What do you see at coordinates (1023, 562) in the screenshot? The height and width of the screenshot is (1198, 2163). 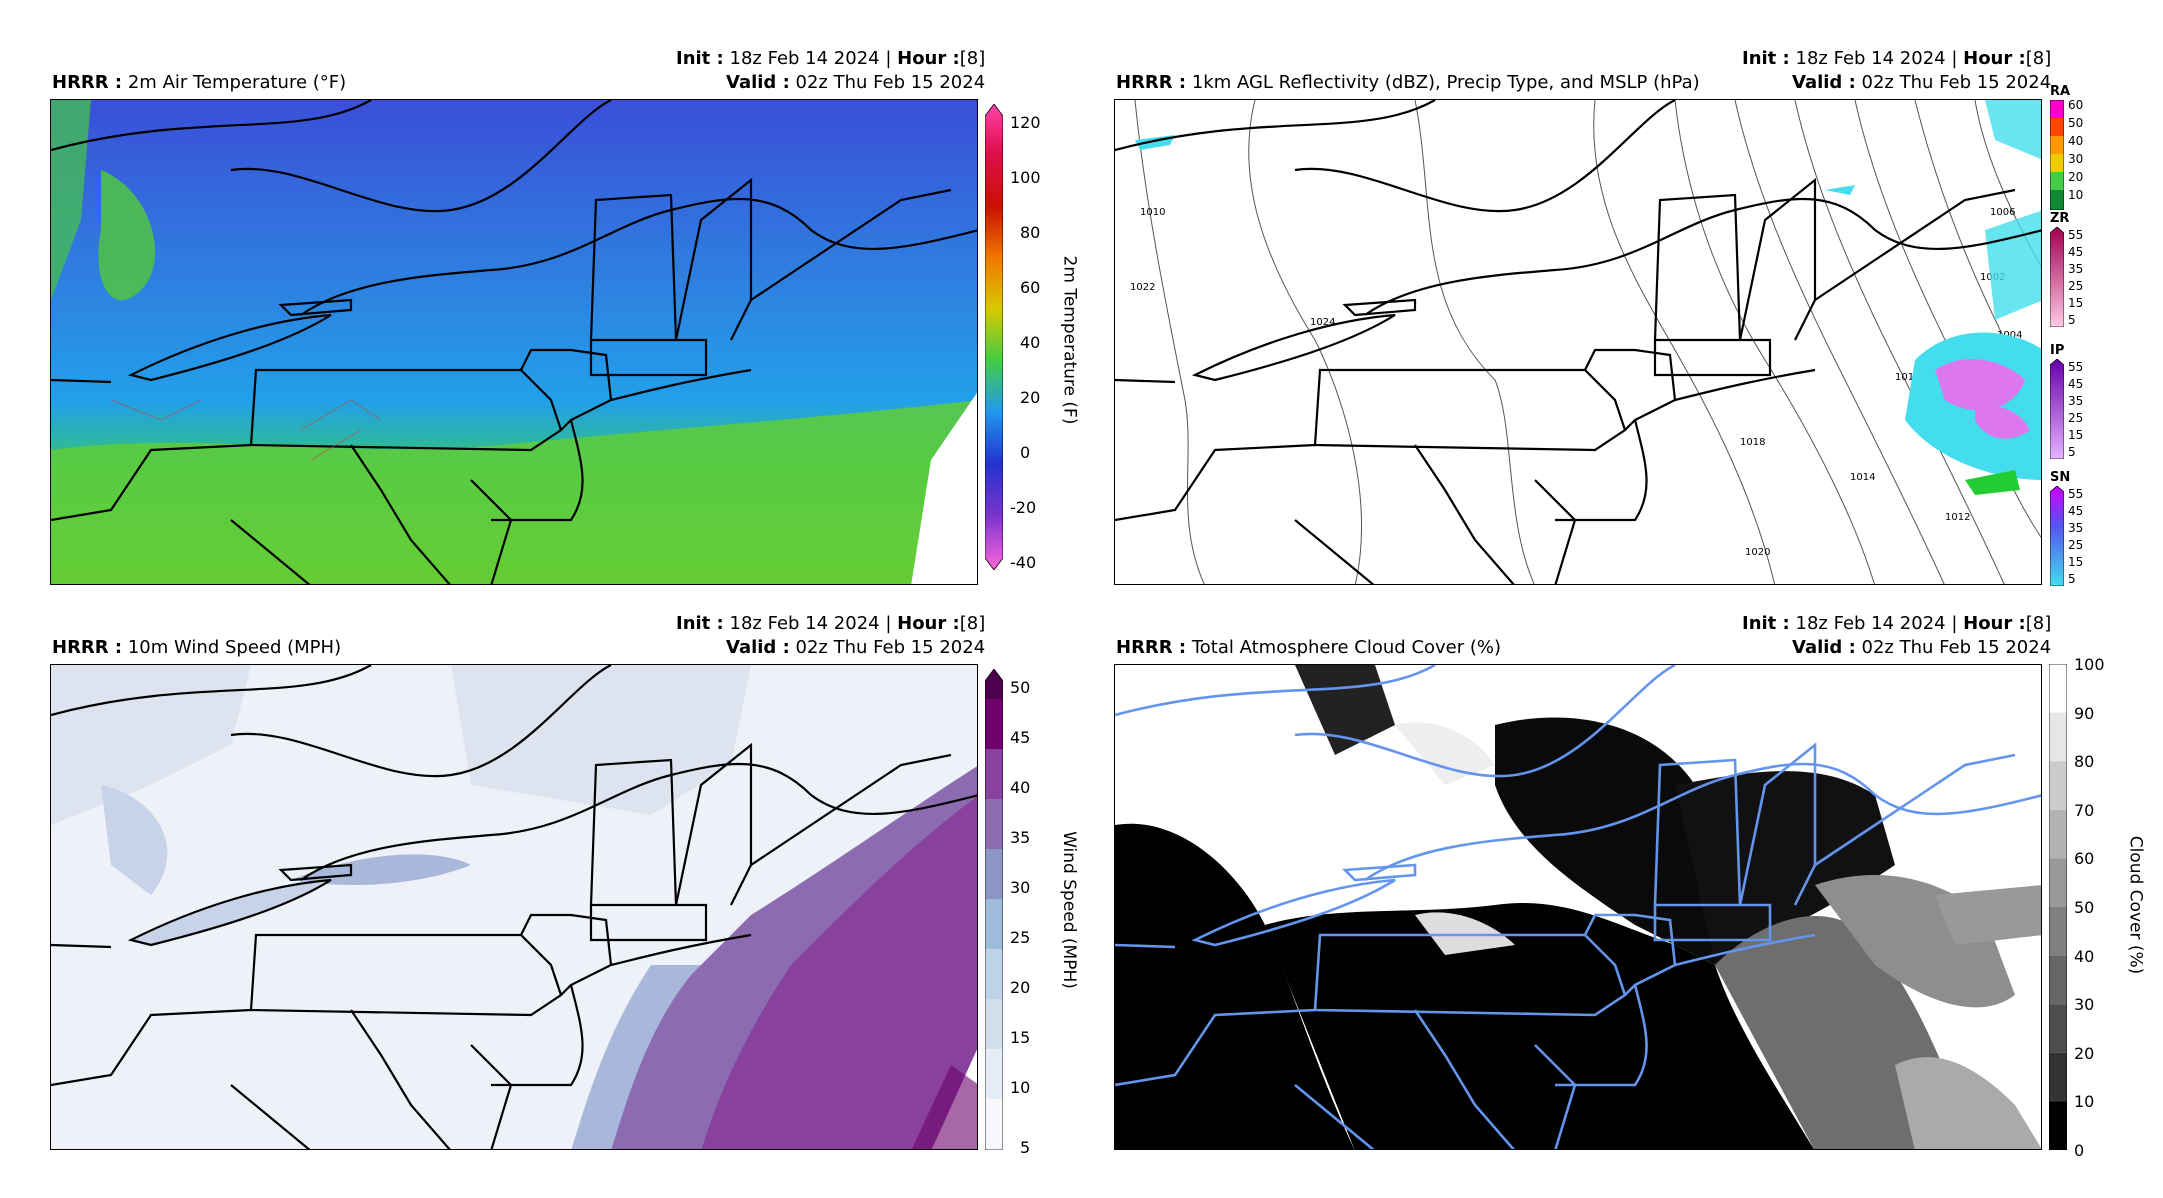 I see `tick-label: -40` at bounding box center [1023, 562].